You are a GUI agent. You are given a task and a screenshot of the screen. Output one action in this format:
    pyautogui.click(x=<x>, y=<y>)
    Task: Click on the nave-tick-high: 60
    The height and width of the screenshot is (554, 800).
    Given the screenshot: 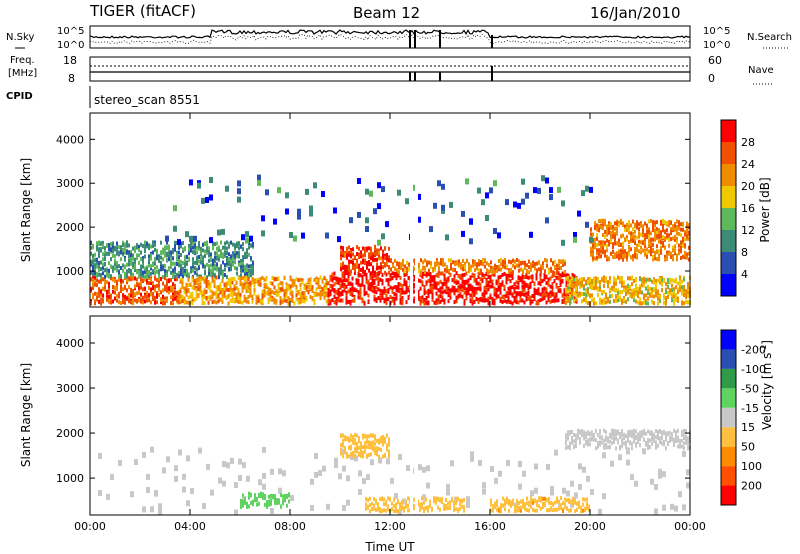 What is the action you would take?
    pyautogui.click(x=715, y=60)
    